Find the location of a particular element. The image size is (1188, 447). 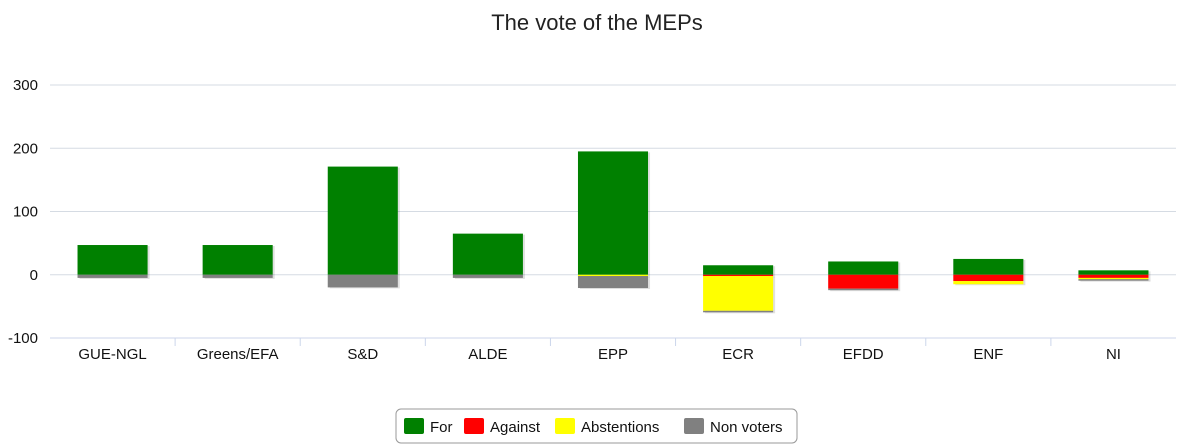

x-category-label: ALDE is located at coordinates (487, 354).